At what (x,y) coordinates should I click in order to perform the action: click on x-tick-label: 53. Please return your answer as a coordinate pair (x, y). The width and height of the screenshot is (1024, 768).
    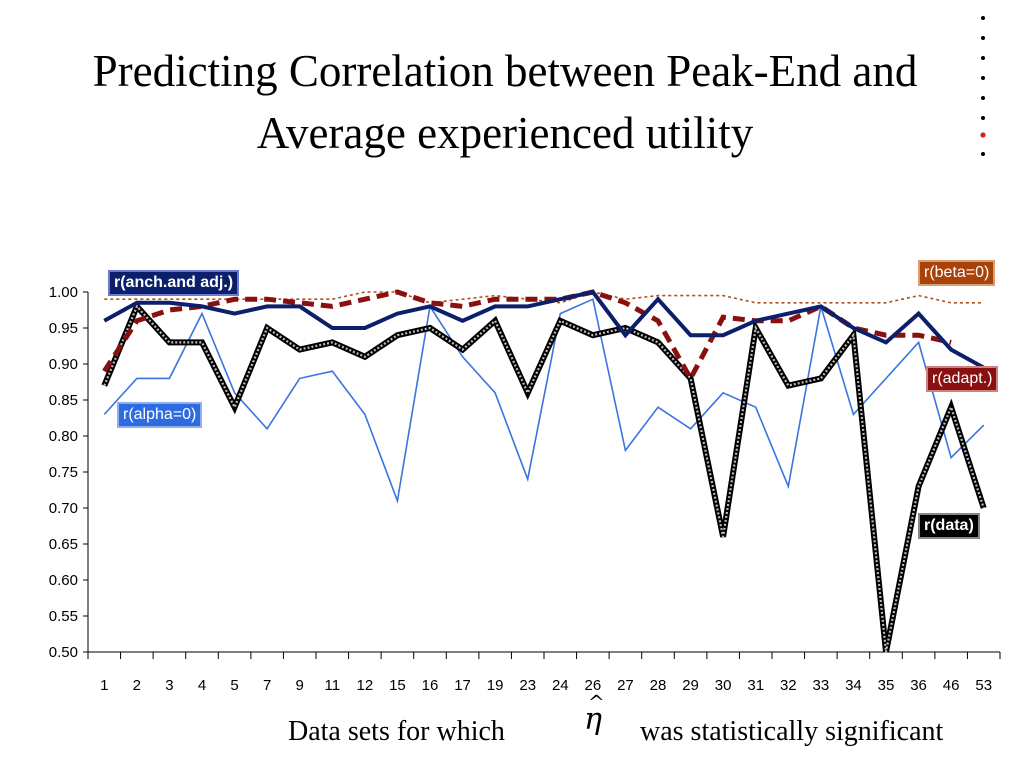
    Looking at the image, I should click on (983, 685).